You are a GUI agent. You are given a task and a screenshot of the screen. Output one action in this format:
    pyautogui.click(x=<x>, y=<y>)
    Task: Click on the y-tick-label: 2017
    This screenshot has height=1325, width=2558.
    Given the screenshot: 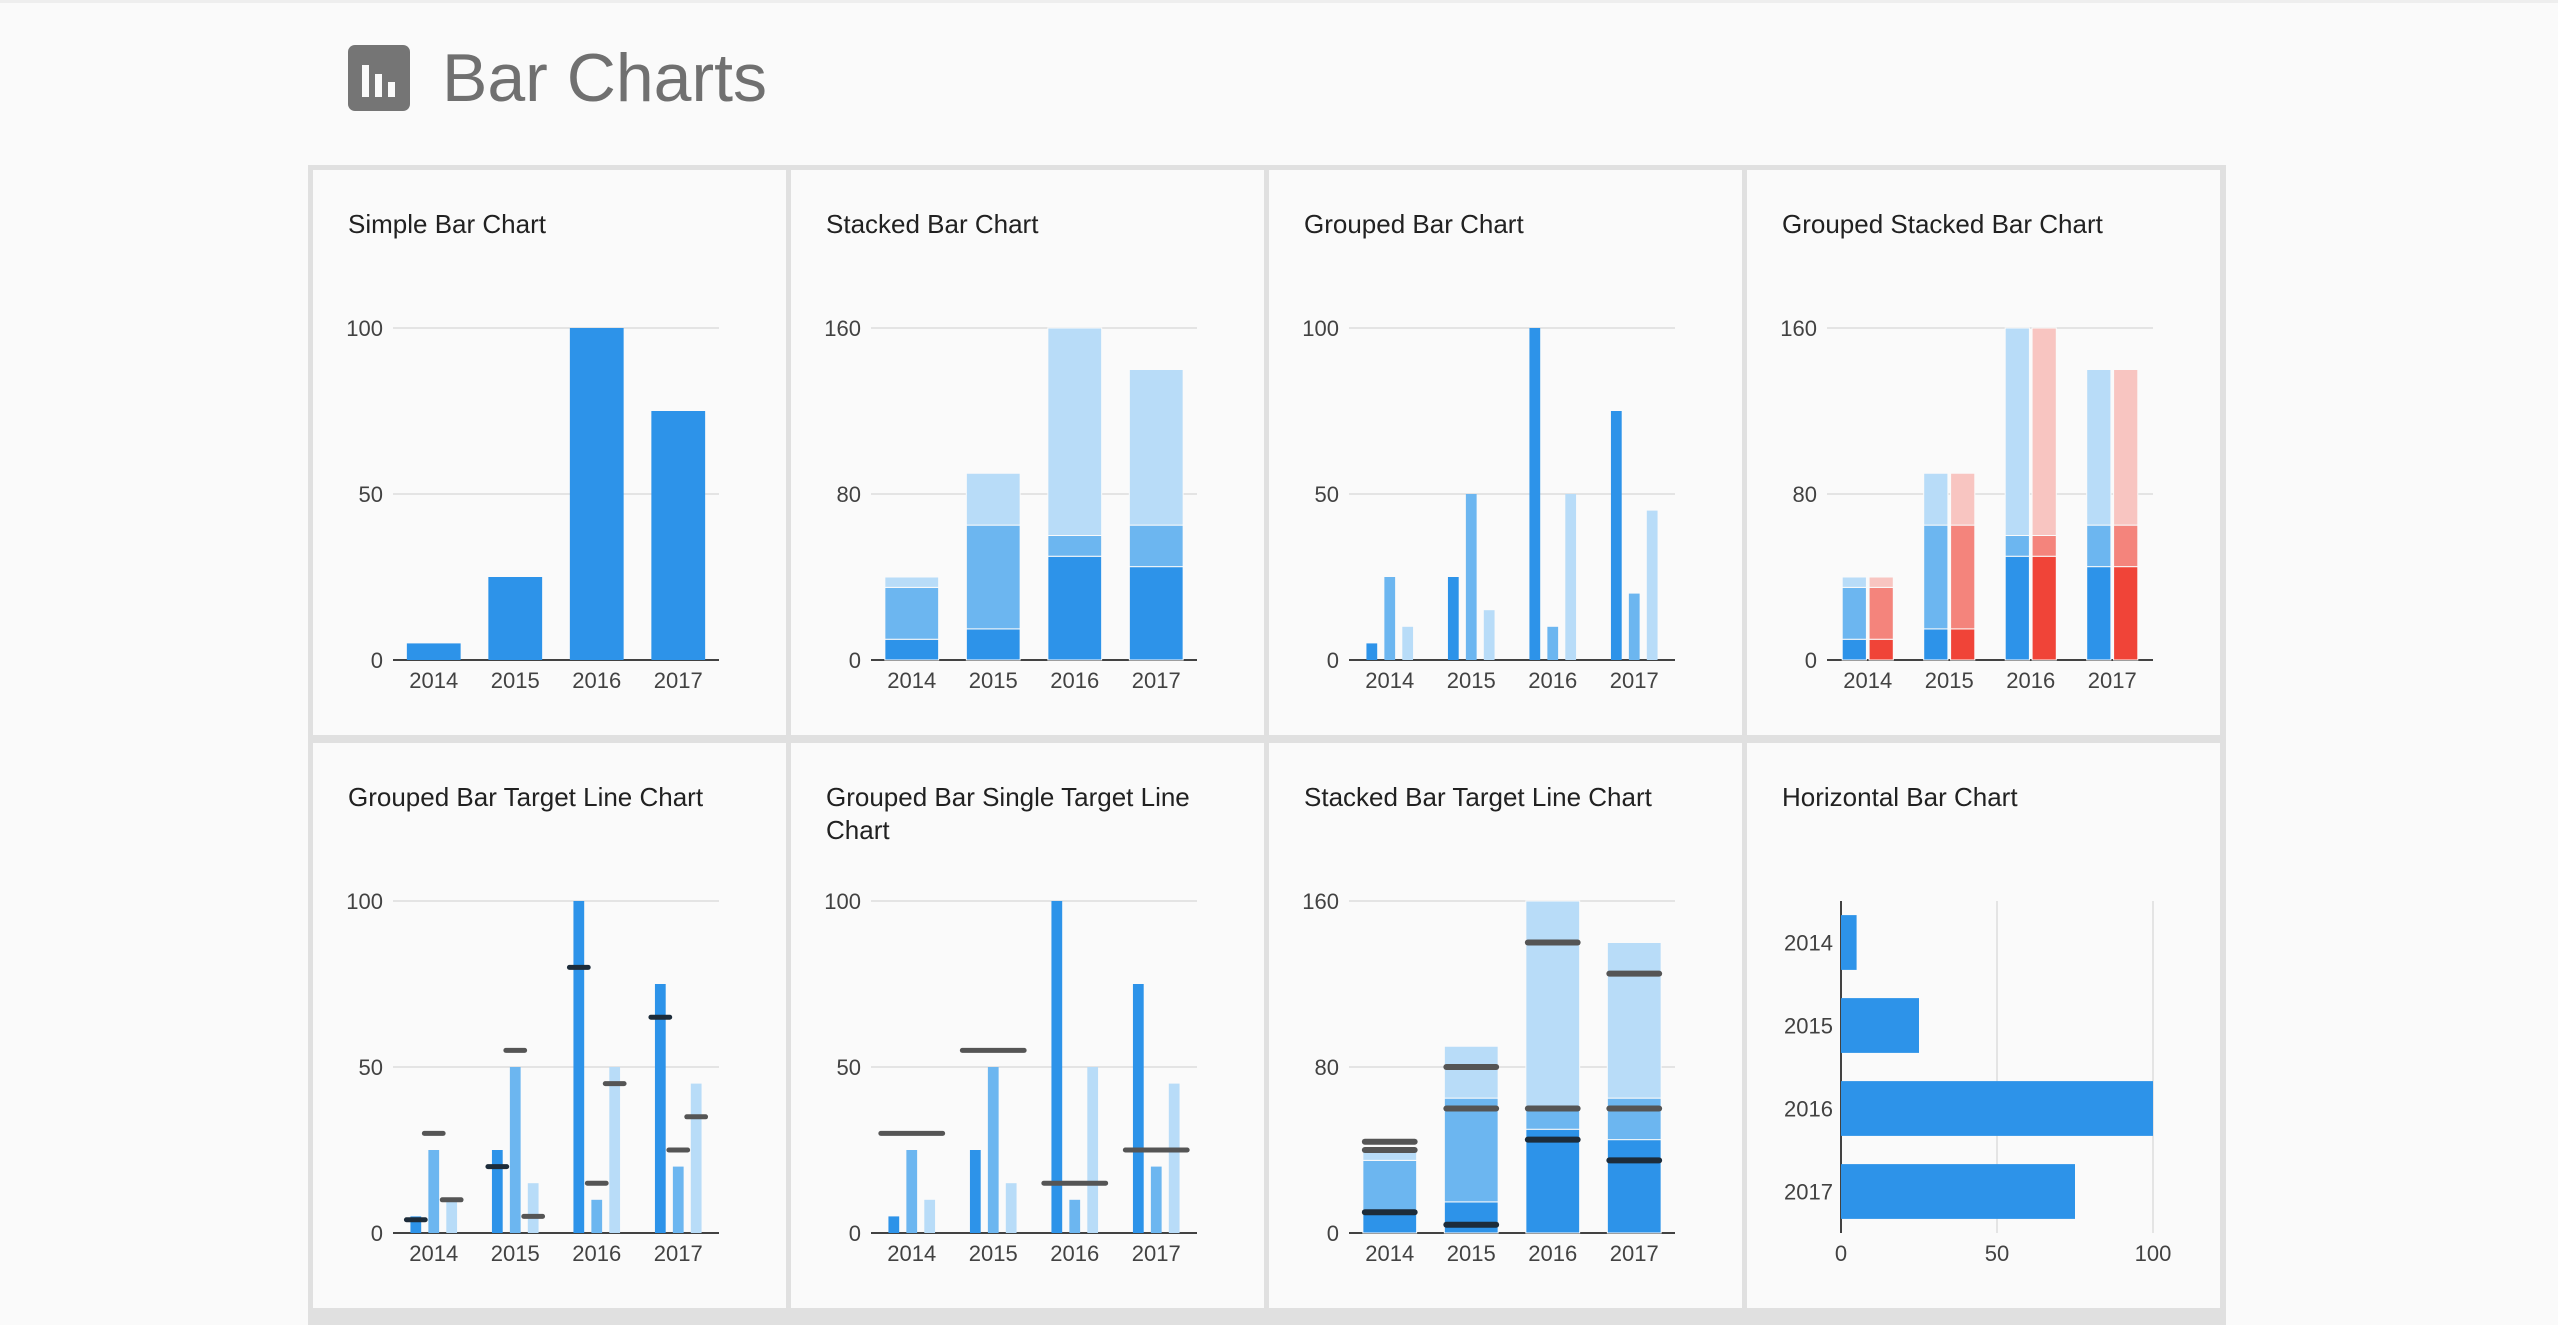 What is the action you would take?
    pyautogui.click(x=1808, y=1192)
    